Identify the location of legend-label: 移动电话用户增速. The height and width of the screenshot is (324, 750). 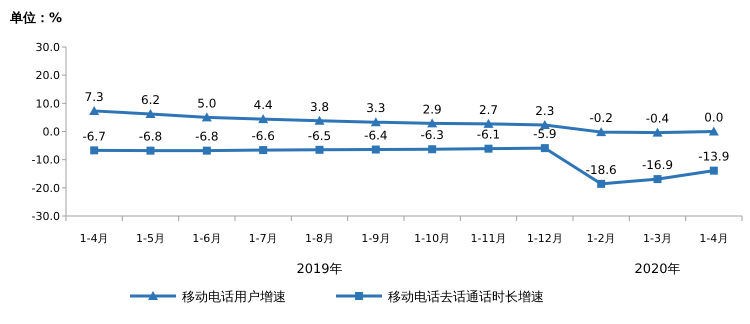
(234, 297).